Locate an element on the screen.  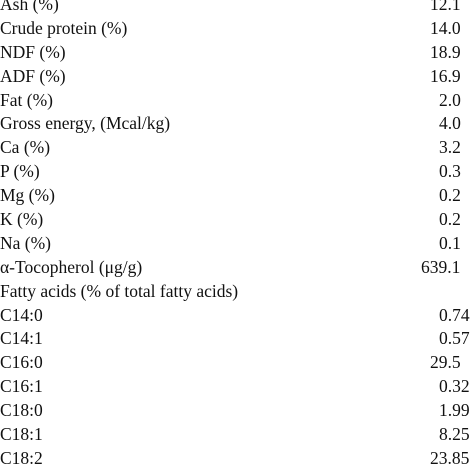
row-label: Mg (%) is located at coordinates (27, 195).